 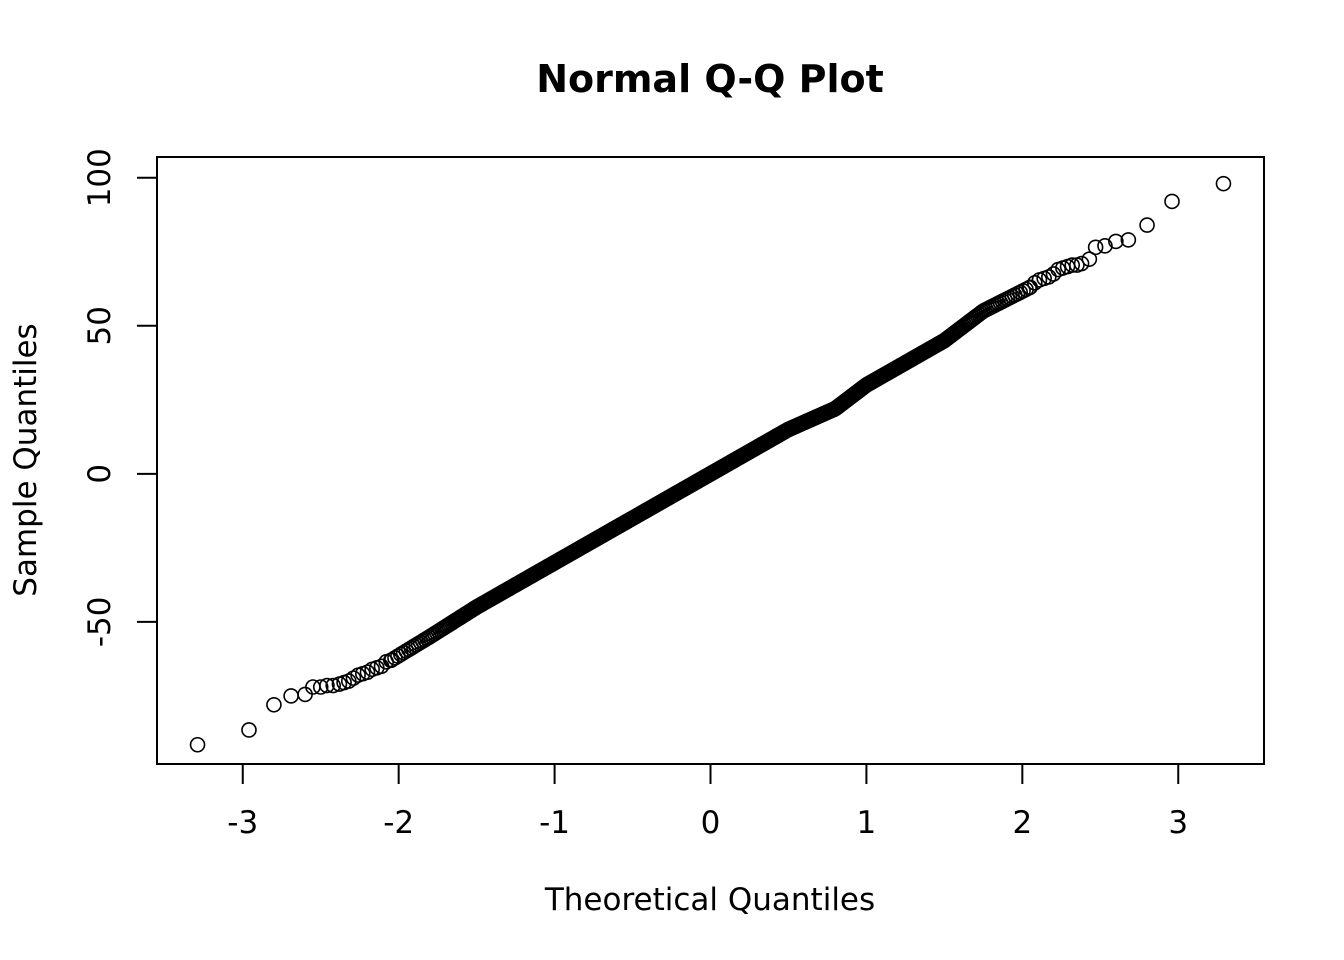 I want to click on y-tick-label: 0, so click(x=100, y=474).